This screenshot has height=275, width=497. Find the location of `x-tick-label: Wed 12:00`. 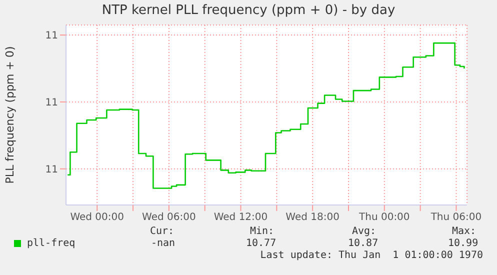

x-tick-label: Wed 12:00 is located at coordinates (241, 218).